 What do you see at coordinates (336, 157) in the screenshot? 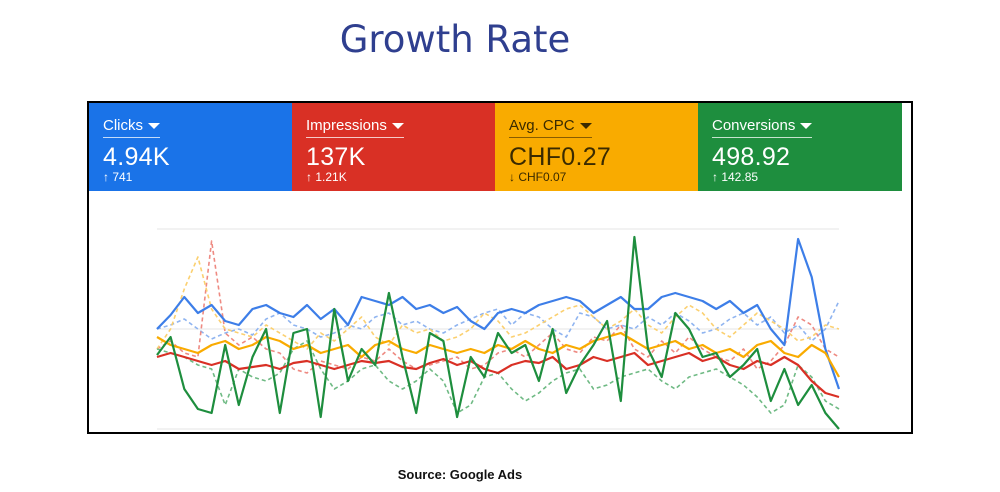
I see `metric-value: 137K` at bounding box center [336, 157].